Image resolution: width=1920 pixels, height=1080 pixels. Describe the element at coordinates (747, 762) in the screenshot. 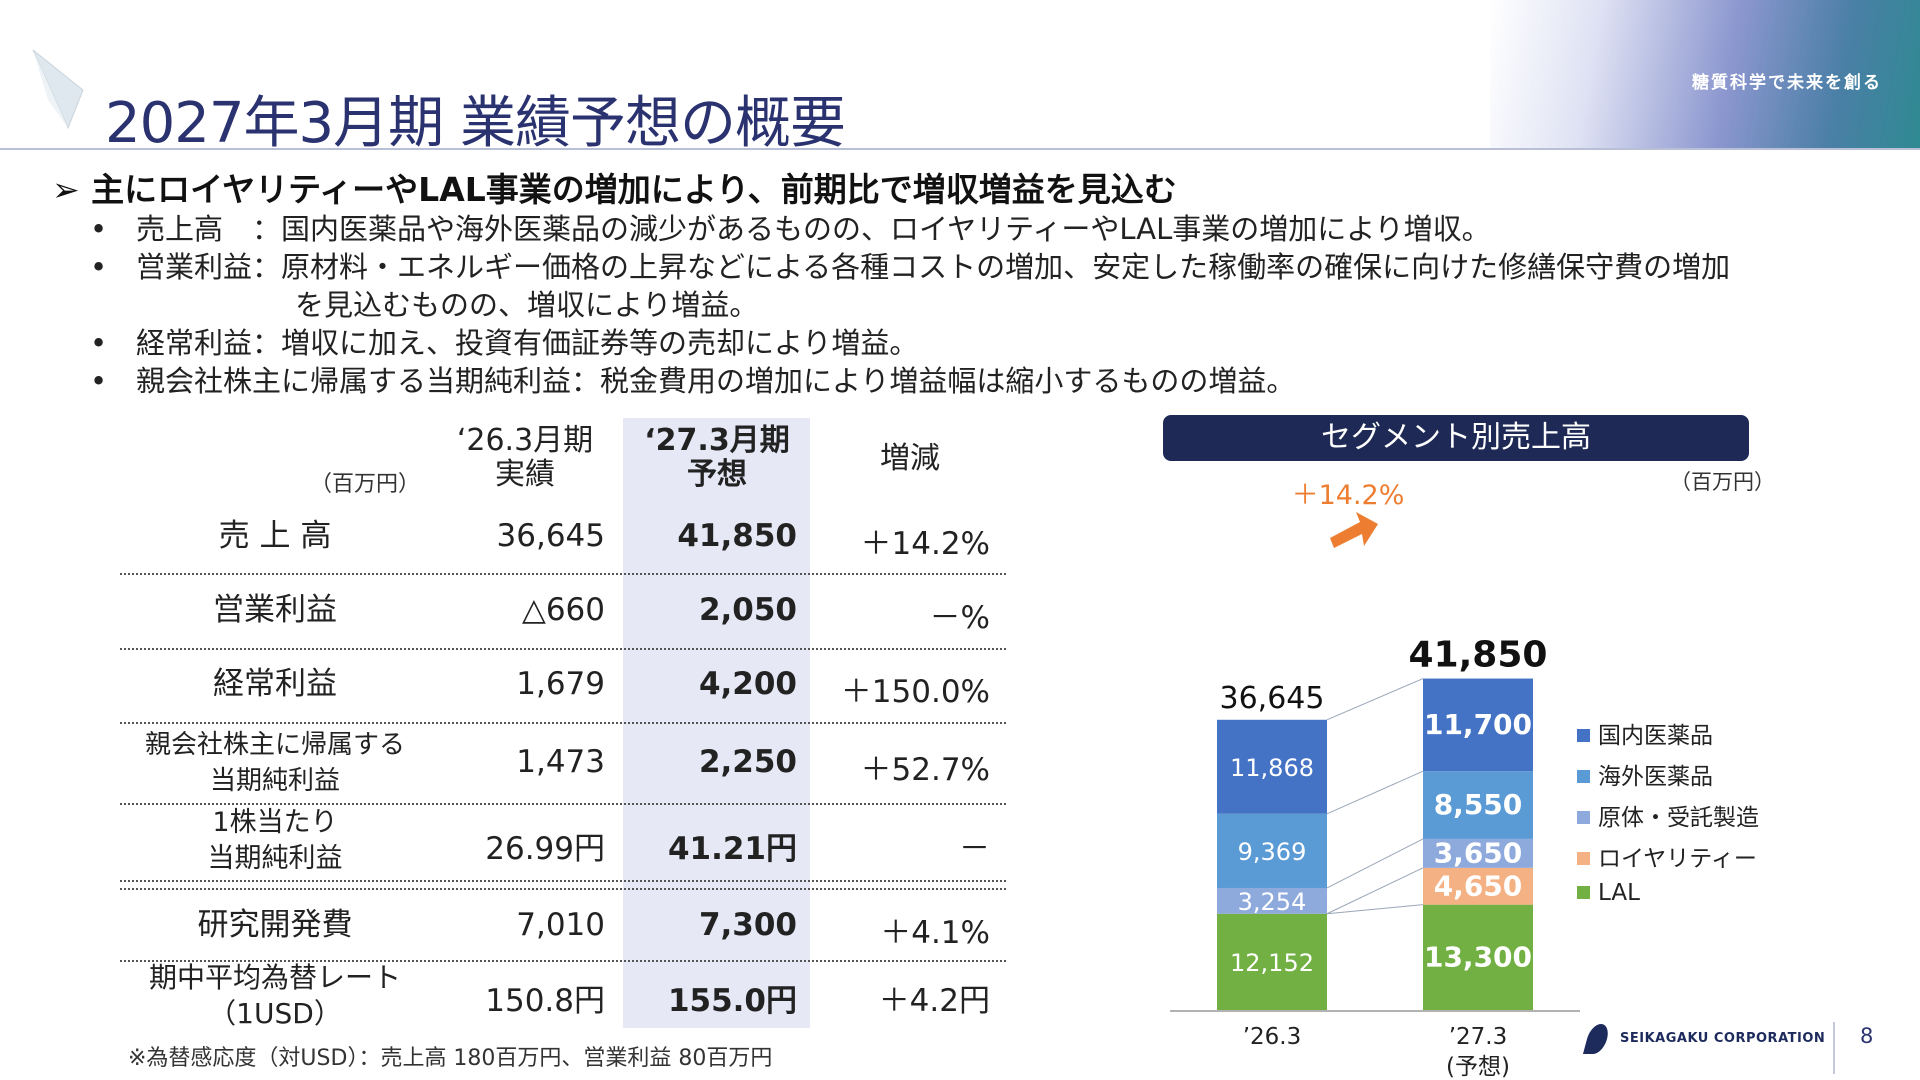

I see `row-forecast-net-income: 2,250` at that location.